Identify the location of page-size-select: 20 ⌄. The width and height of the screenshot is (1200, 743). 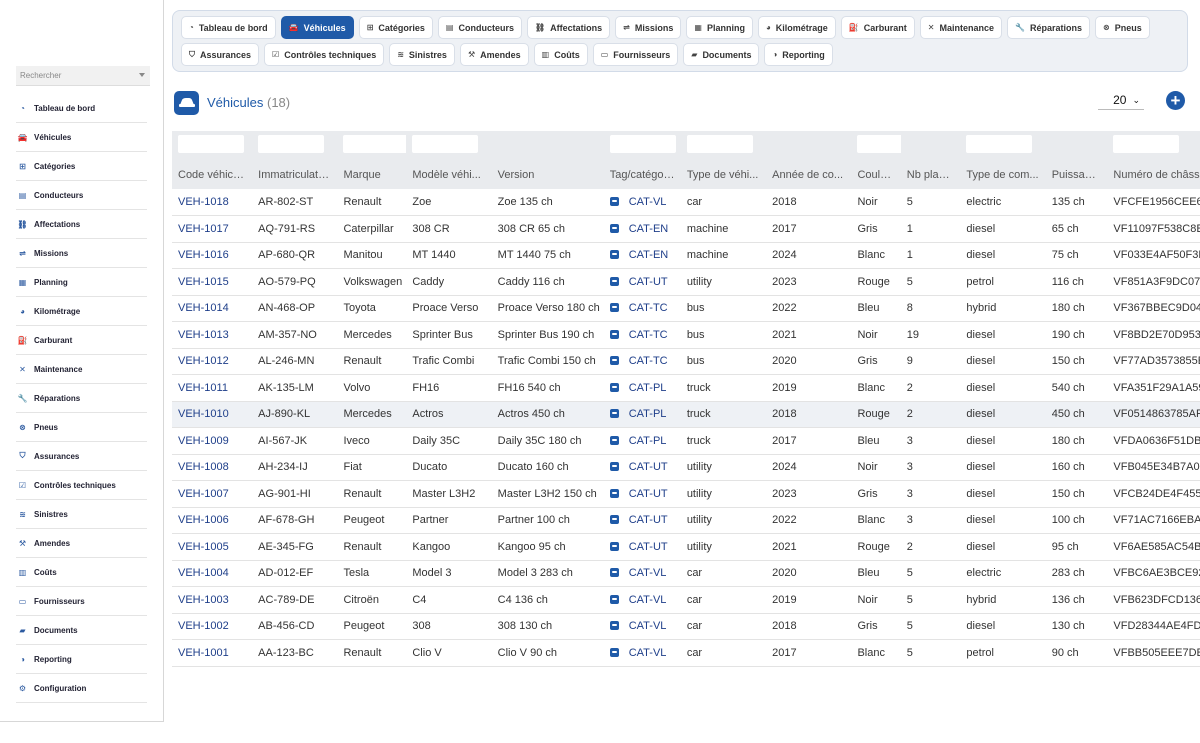
(1121, 100).